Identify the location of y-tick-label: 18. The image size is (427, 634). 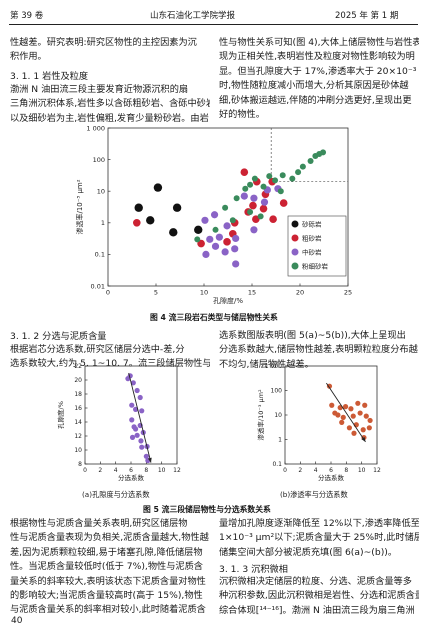
(78, 394).